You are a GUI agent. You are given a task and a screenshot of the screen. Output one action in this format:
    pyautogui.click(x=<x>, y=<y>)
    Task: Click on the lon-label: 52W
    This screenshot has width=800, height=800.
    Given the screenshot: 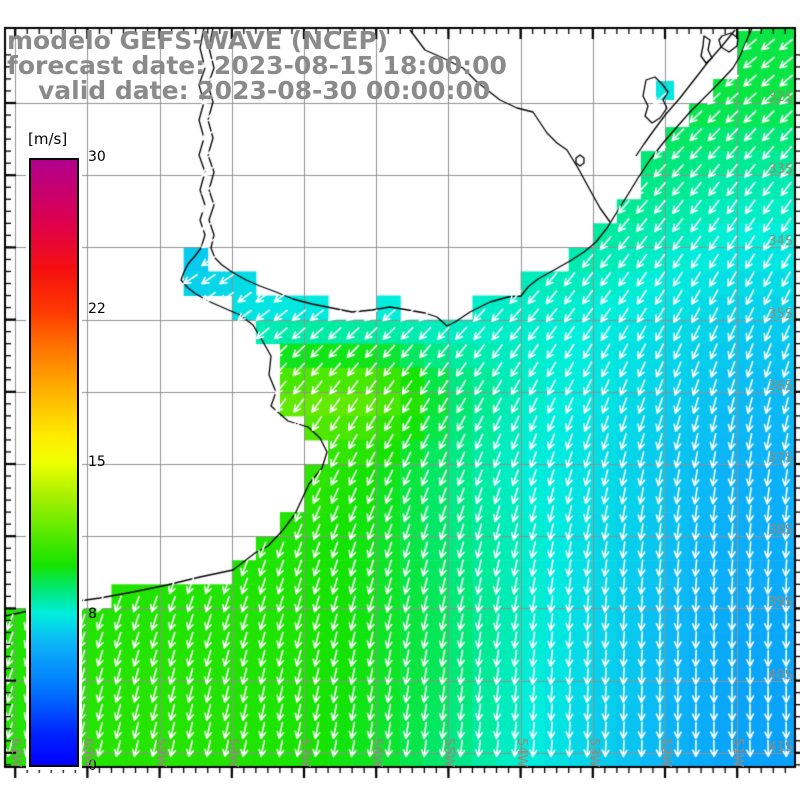 What is the action you would take?
    pyautogui.click(x=665, y=753)
    